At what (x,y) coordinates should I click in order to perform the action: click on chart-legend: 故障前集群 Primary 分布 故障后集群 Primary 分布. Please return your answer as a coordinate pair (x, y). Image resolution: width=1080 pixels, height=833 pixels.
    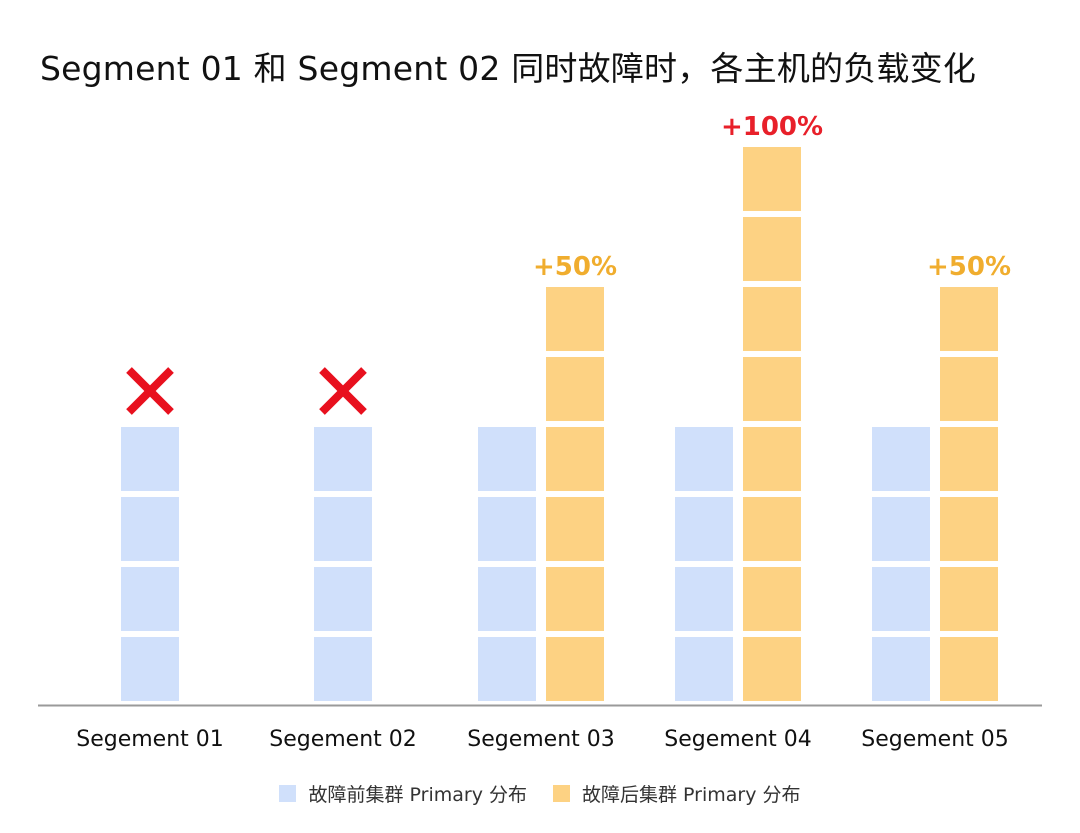
    Looking at the image, I should click on (540, 793).